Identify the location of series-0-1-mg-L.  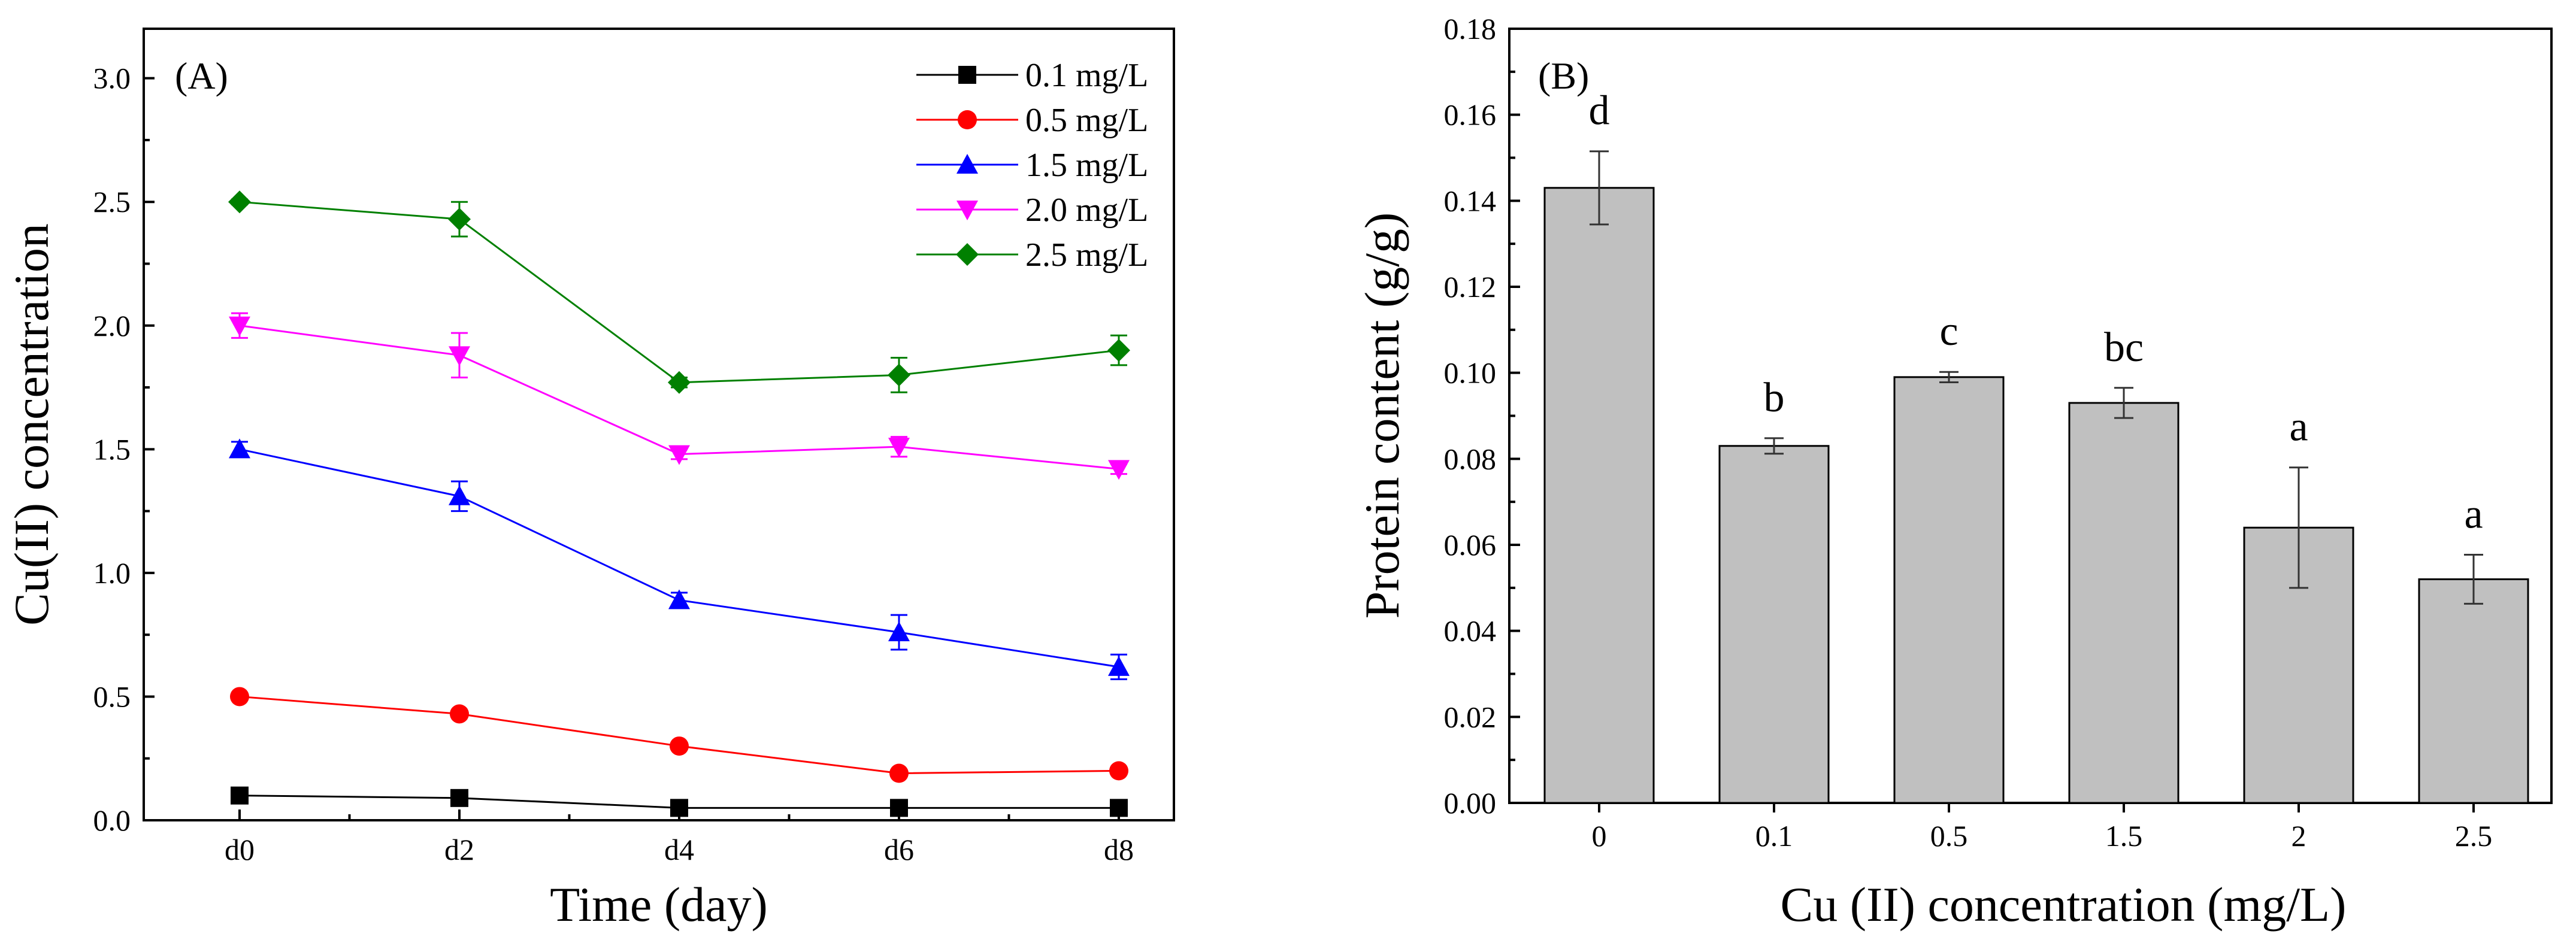
(679, 801).